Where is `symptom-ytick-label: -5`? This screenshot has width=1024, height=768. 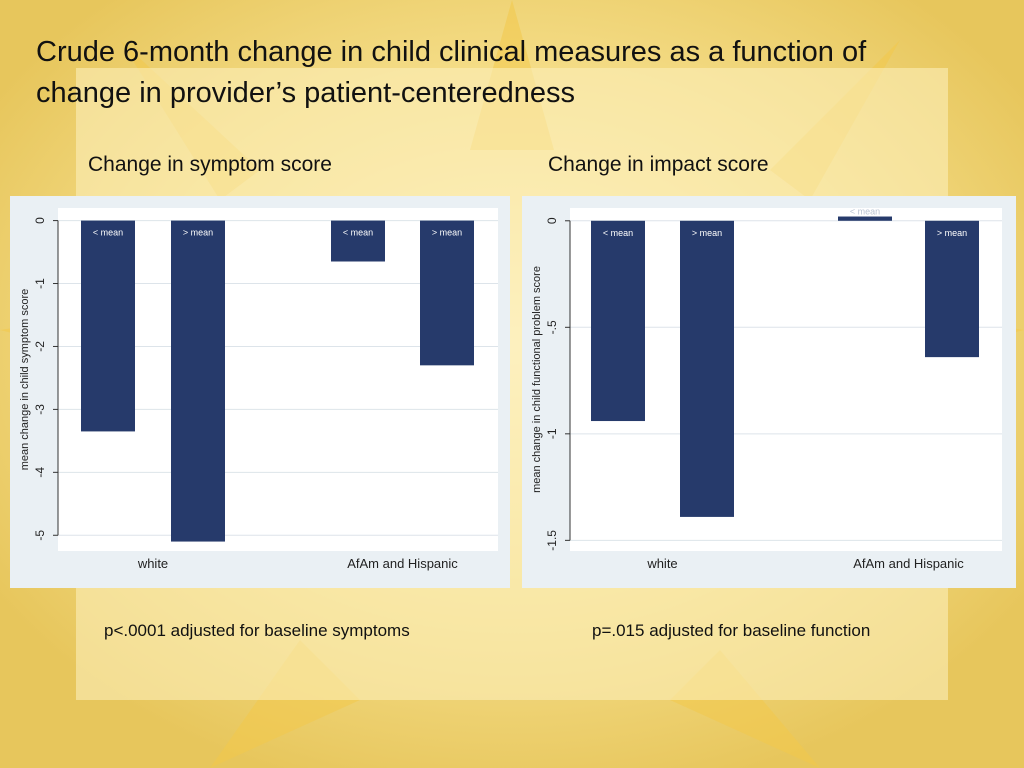
symptom-ytick-label: -5 is located at coordinates (40, 535).